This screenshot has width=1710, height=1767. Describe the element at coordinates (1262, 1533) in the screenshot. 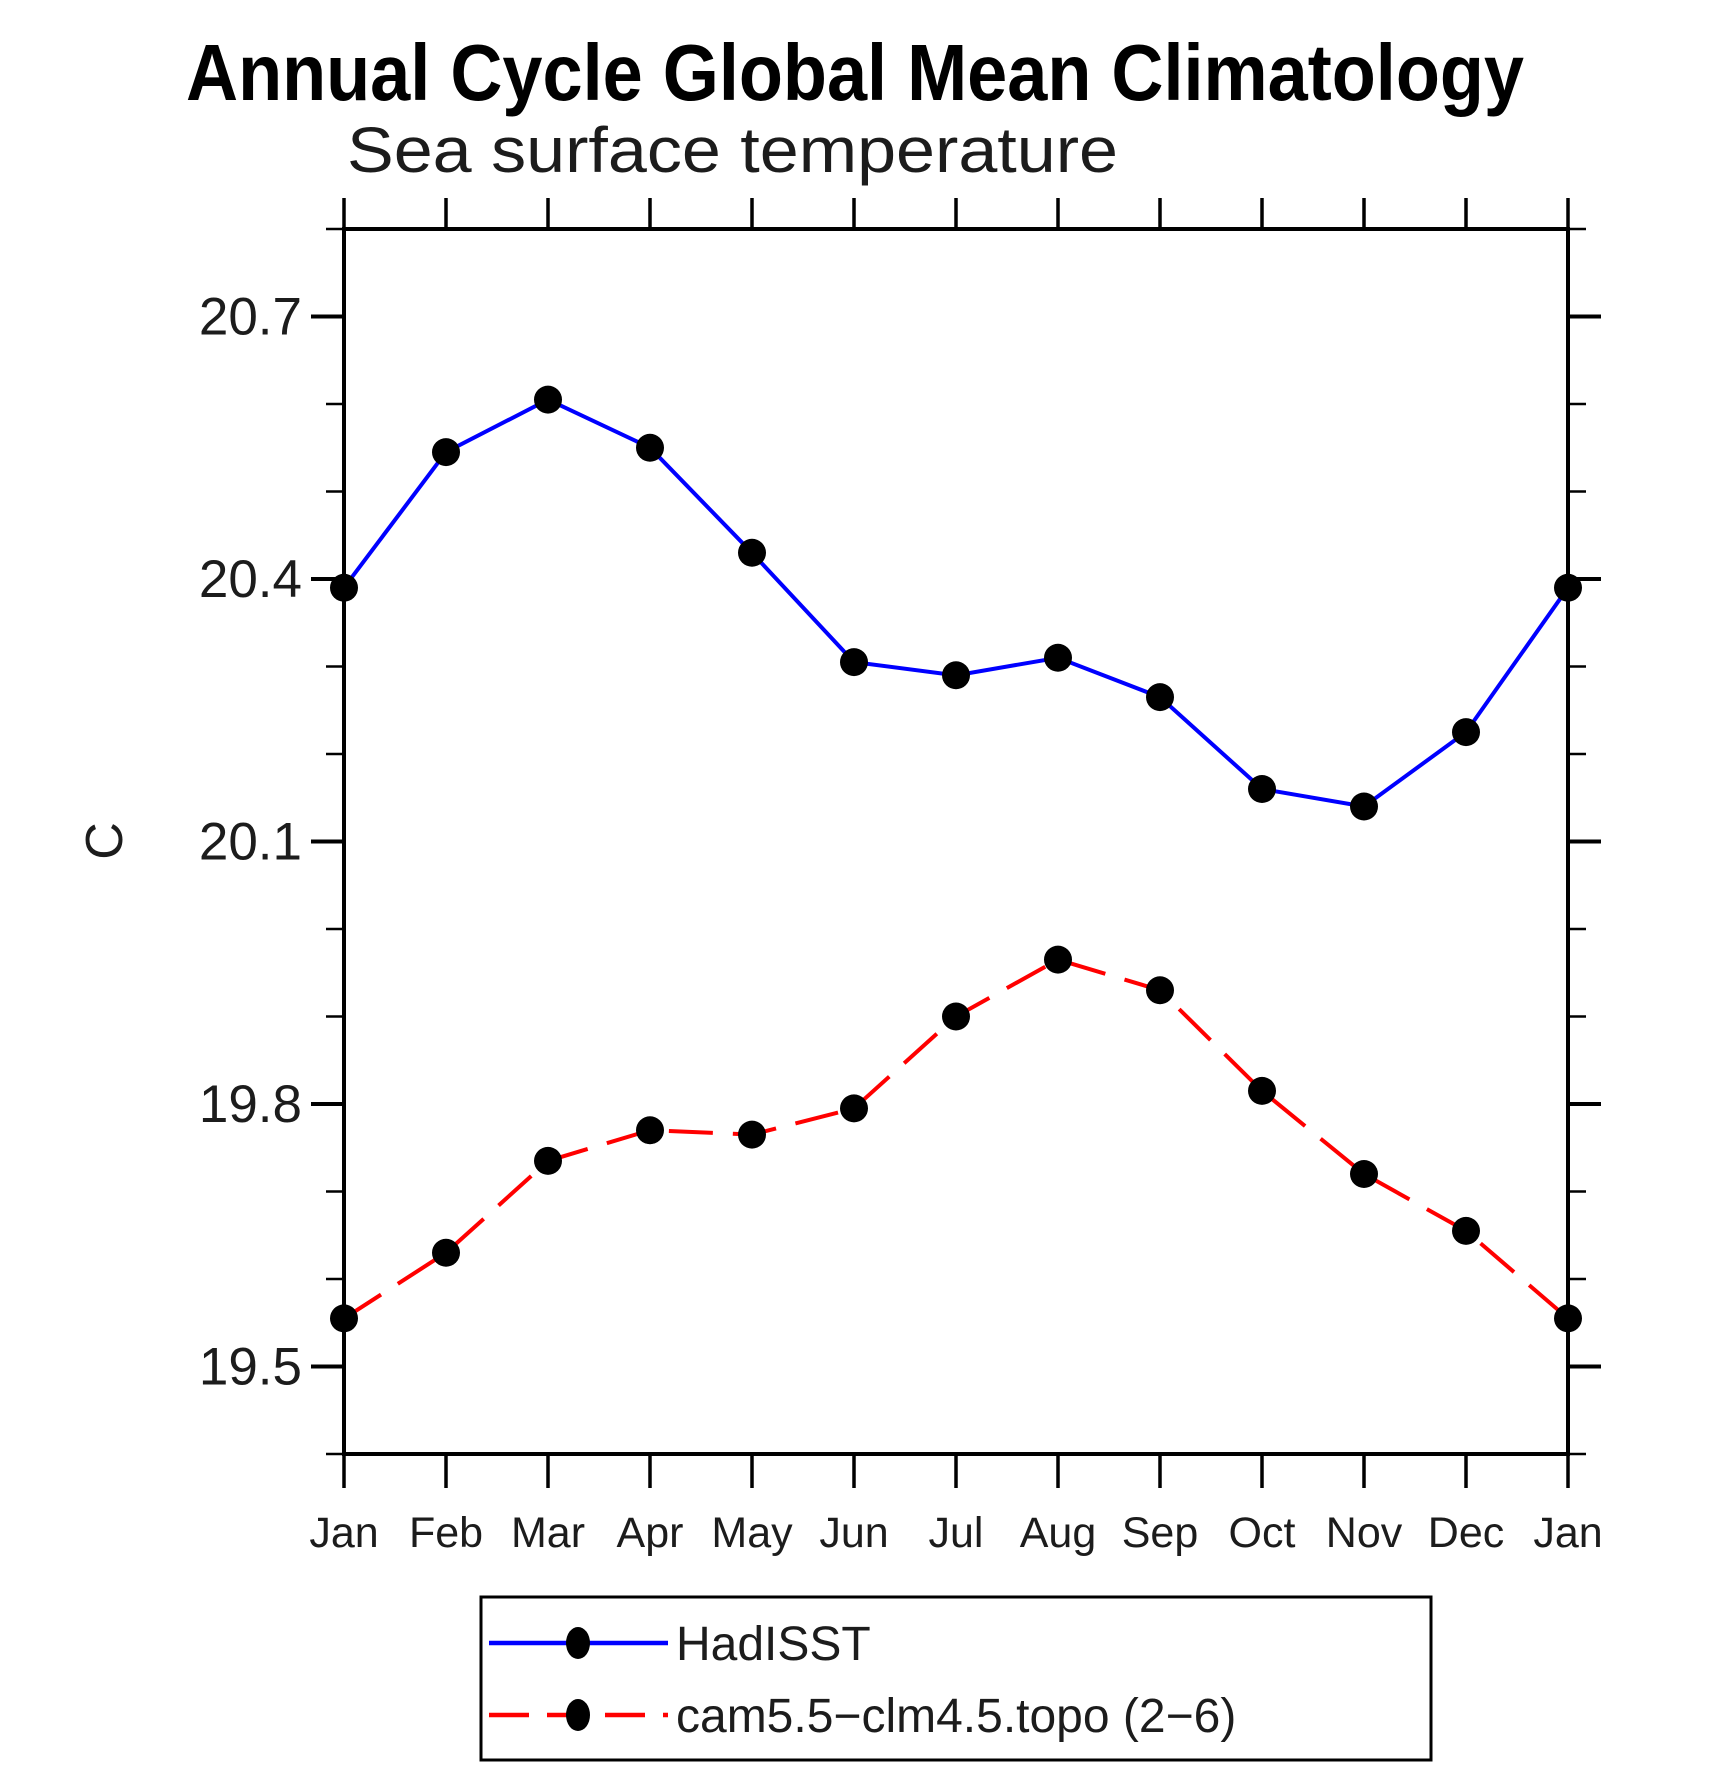

I see `x-axis-tick-label: Oct` at that location.